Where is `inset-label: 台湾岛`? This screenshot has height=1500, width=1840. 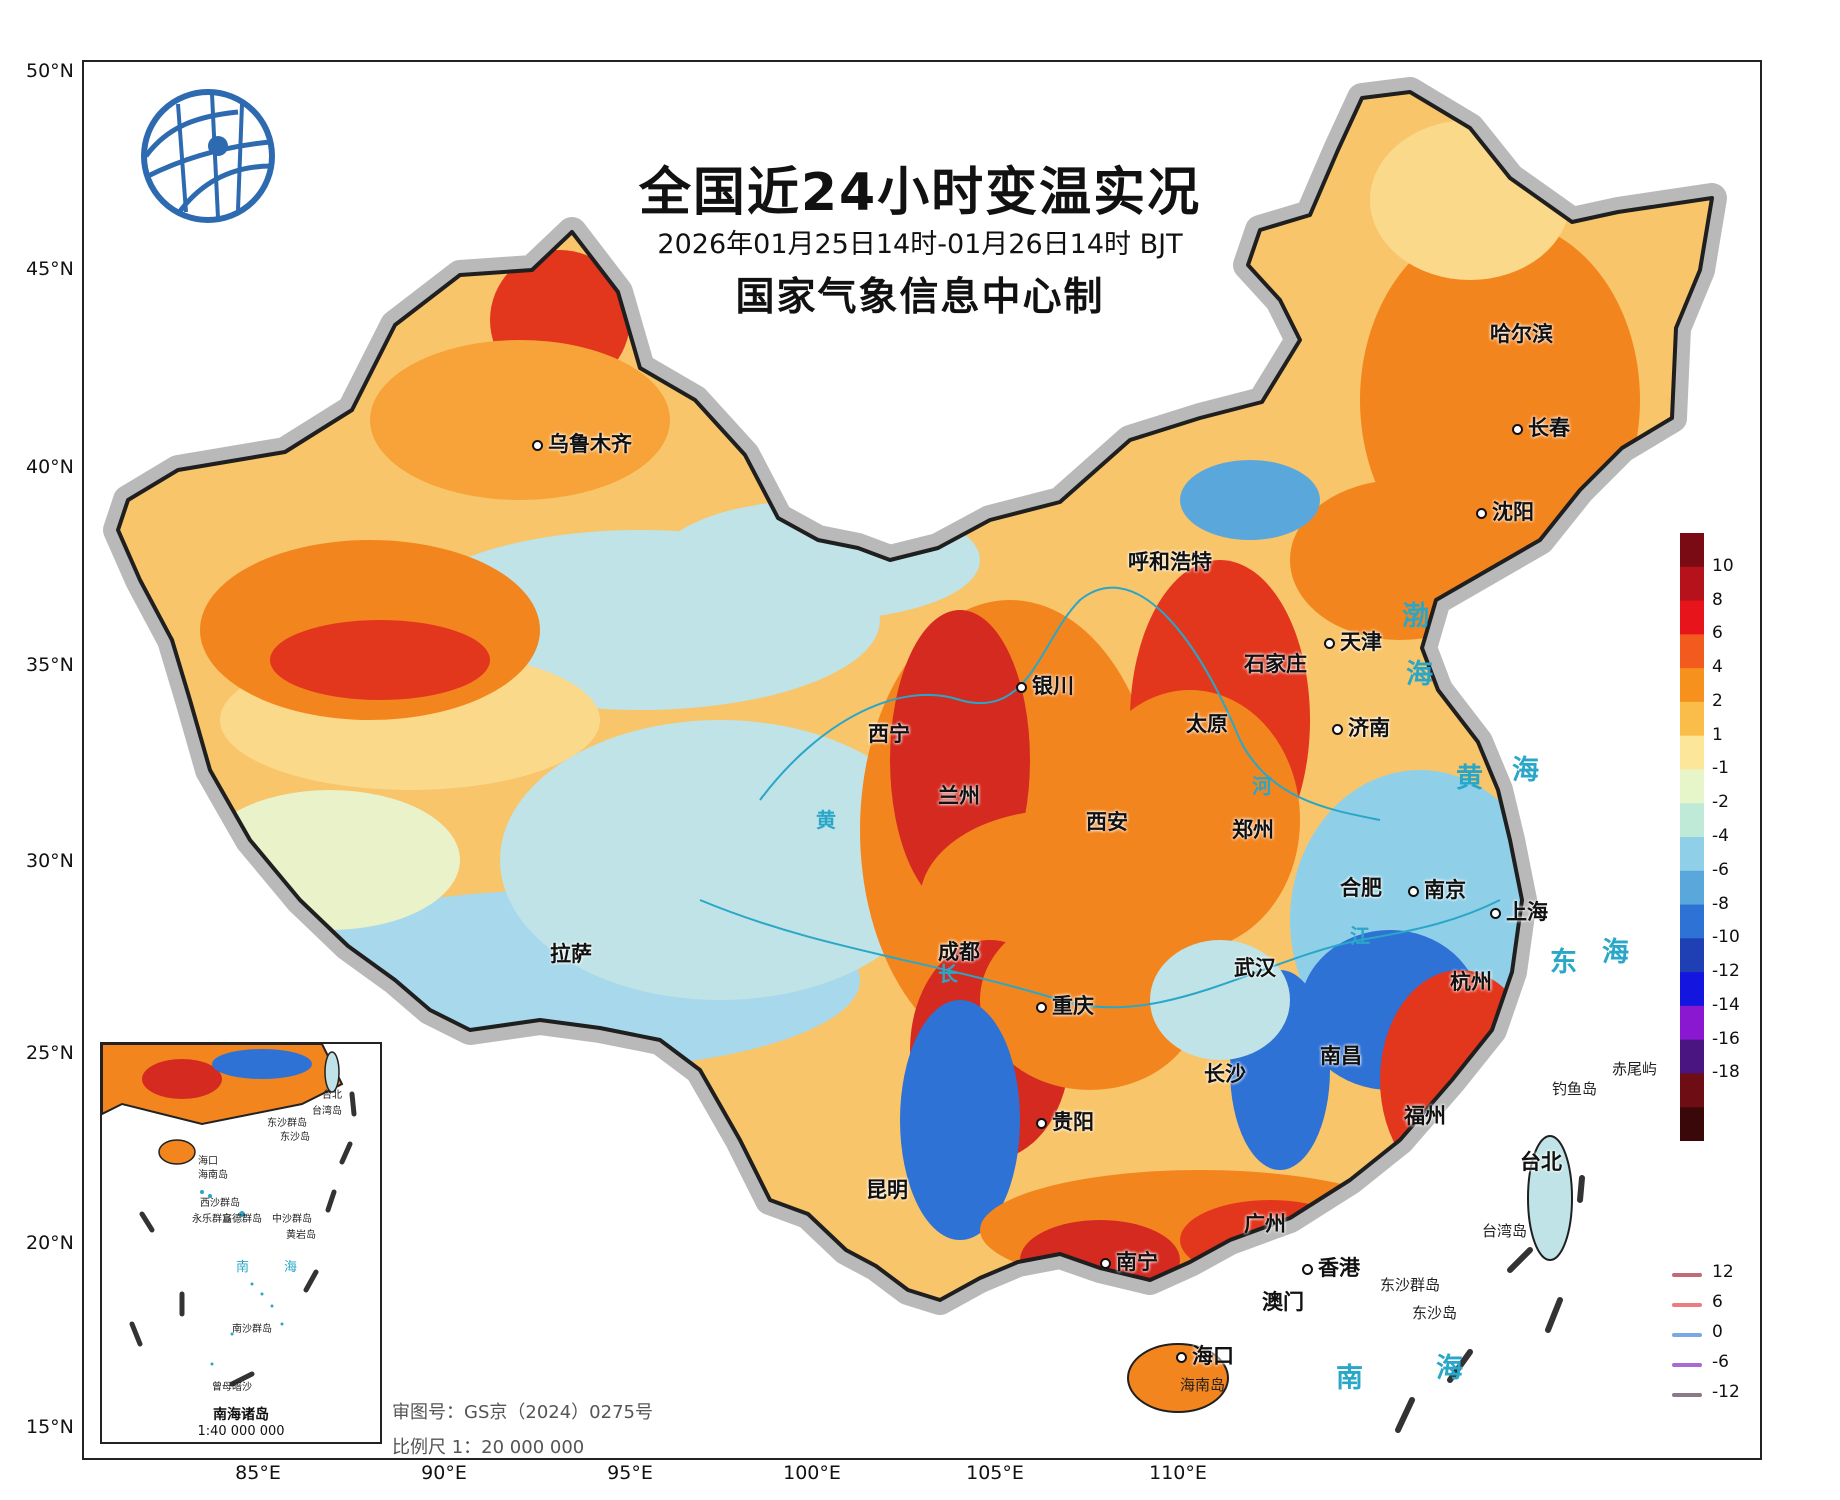
inset-label: 台湾岛 is located at coordinates (327, 1111).